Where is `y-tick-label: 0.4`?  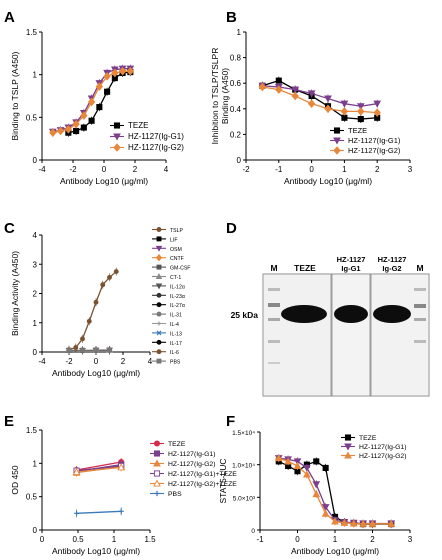
y-tick-label: 0.4 is located at coordinates (236, 109).